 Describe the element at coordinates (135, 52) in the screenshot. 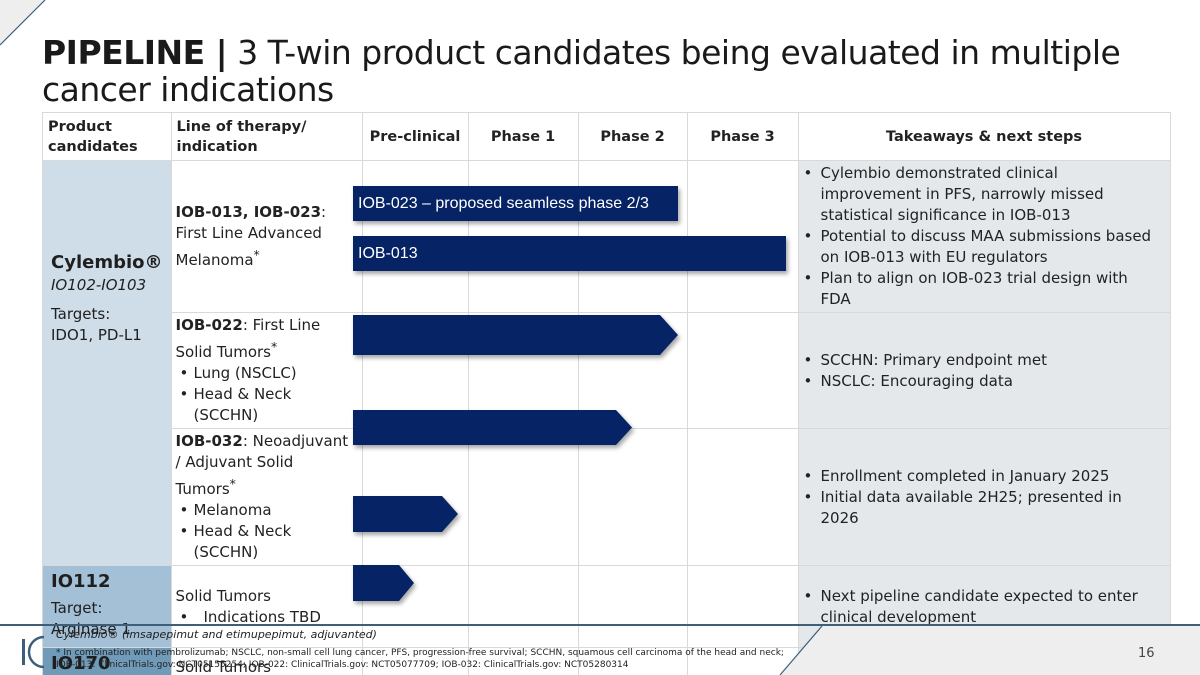

I see `title-lead: PIPELINE |` at that location.